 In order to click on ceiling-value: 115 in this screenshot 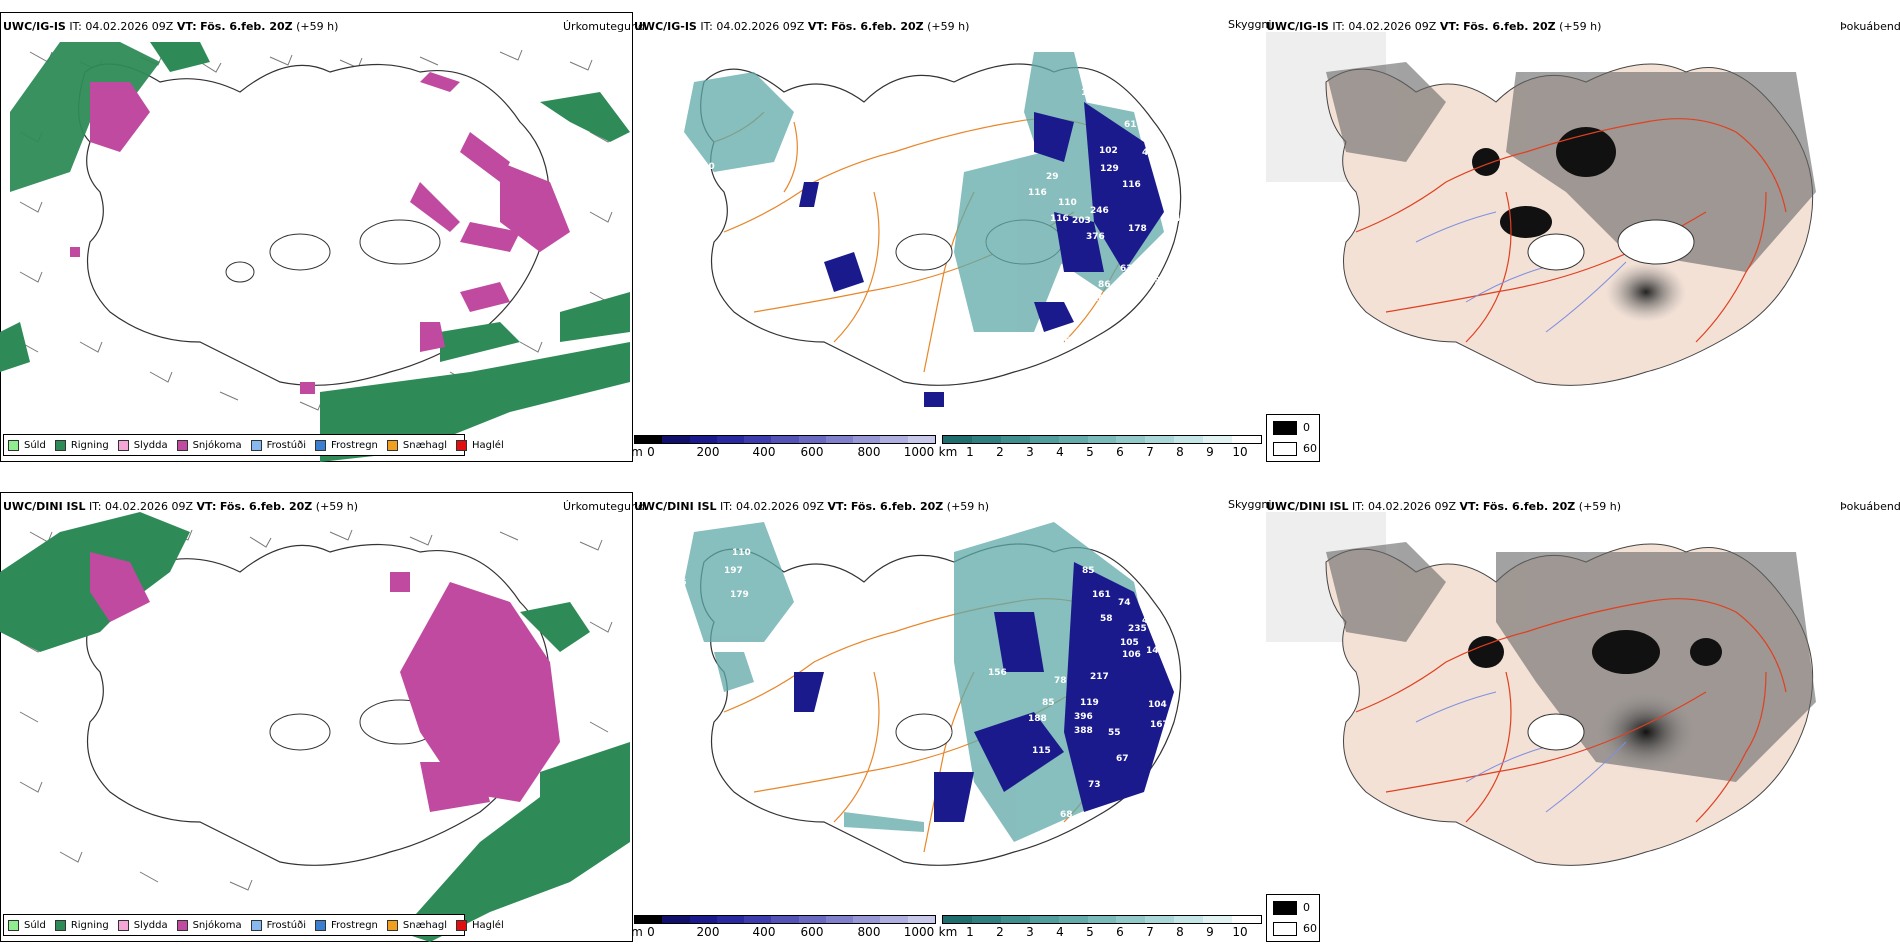, I will do `click(1041, 751)`.